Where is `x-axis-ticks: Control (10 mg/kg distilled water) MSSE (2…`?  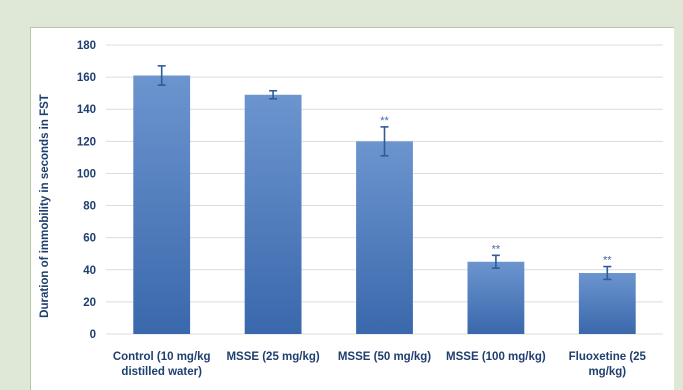 x-axis-ticks: Control (10 mg/kg distilled water) MSSE (2… is located at coordinates (380, 364).